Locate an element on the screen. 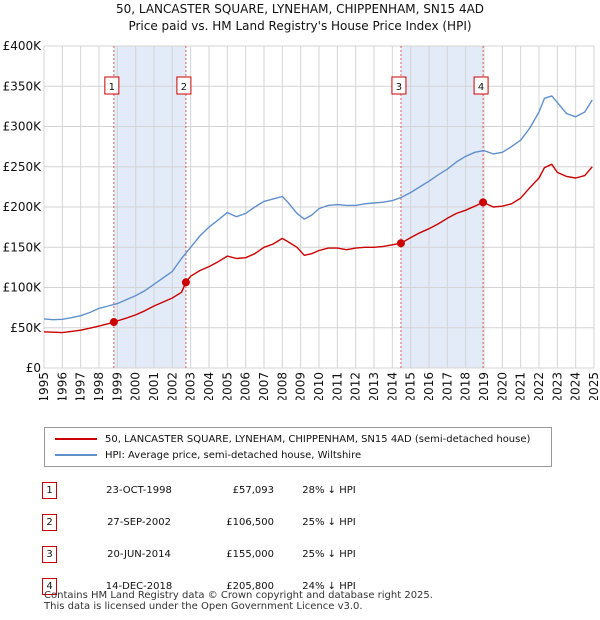 The width and height of the screenshot is (600, 620). x-tick-label: 2010 is located at coordinates (319, 386).